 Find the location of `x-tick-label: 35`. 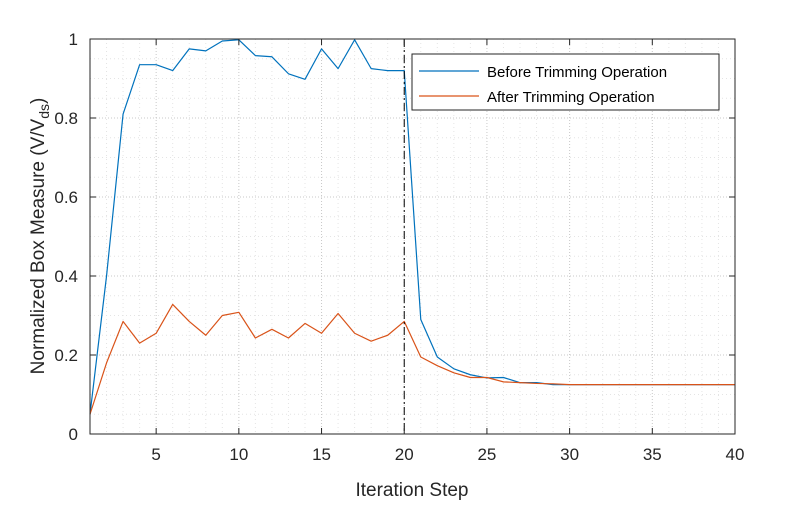

x-tick-label: 35 is located at coordinates (652, 454).